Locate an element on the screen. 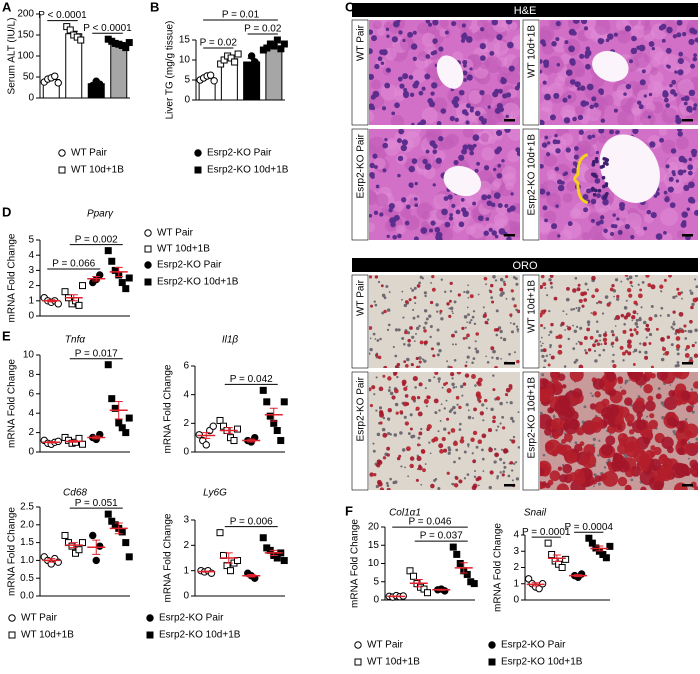 The width and height of the screenshot is (700, 674). y-tick-label: 0 is located at coordinates (31, 316).